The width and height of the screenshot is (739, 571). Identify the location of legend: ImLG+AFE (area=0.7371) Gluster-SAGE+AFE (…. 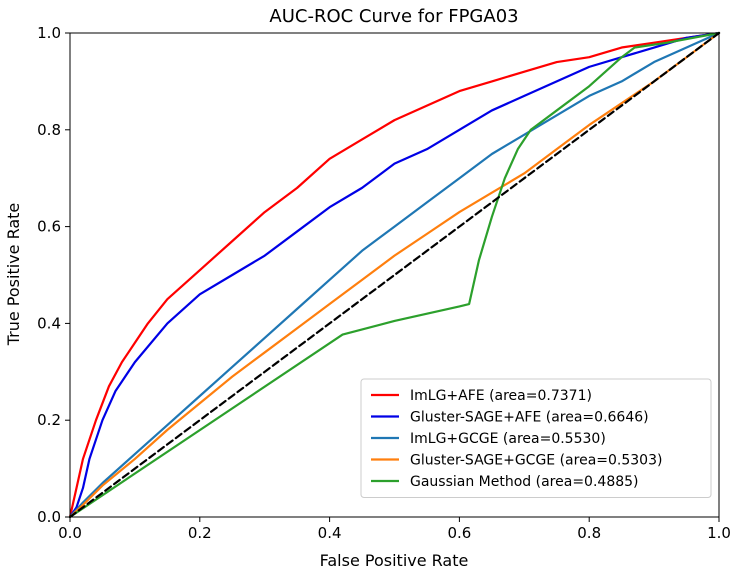
(536, 438).